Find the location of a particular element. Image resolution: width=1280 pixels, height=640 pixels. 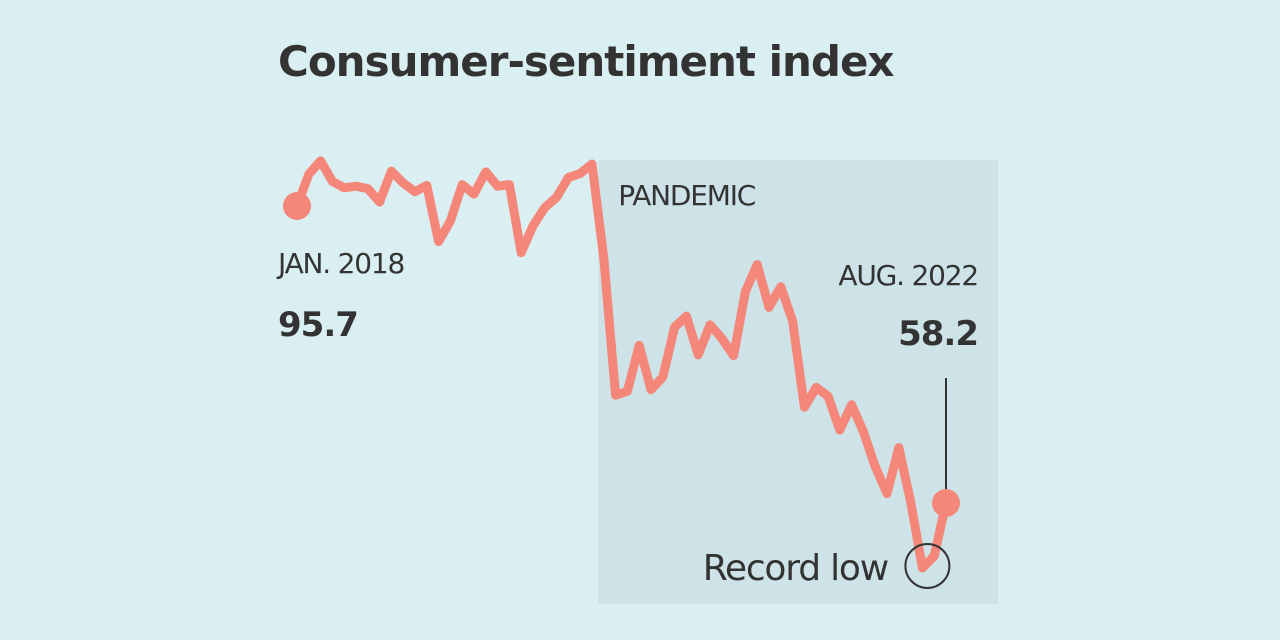

start-date-label: JAN. 2018 is located at coordinates (340, 263).